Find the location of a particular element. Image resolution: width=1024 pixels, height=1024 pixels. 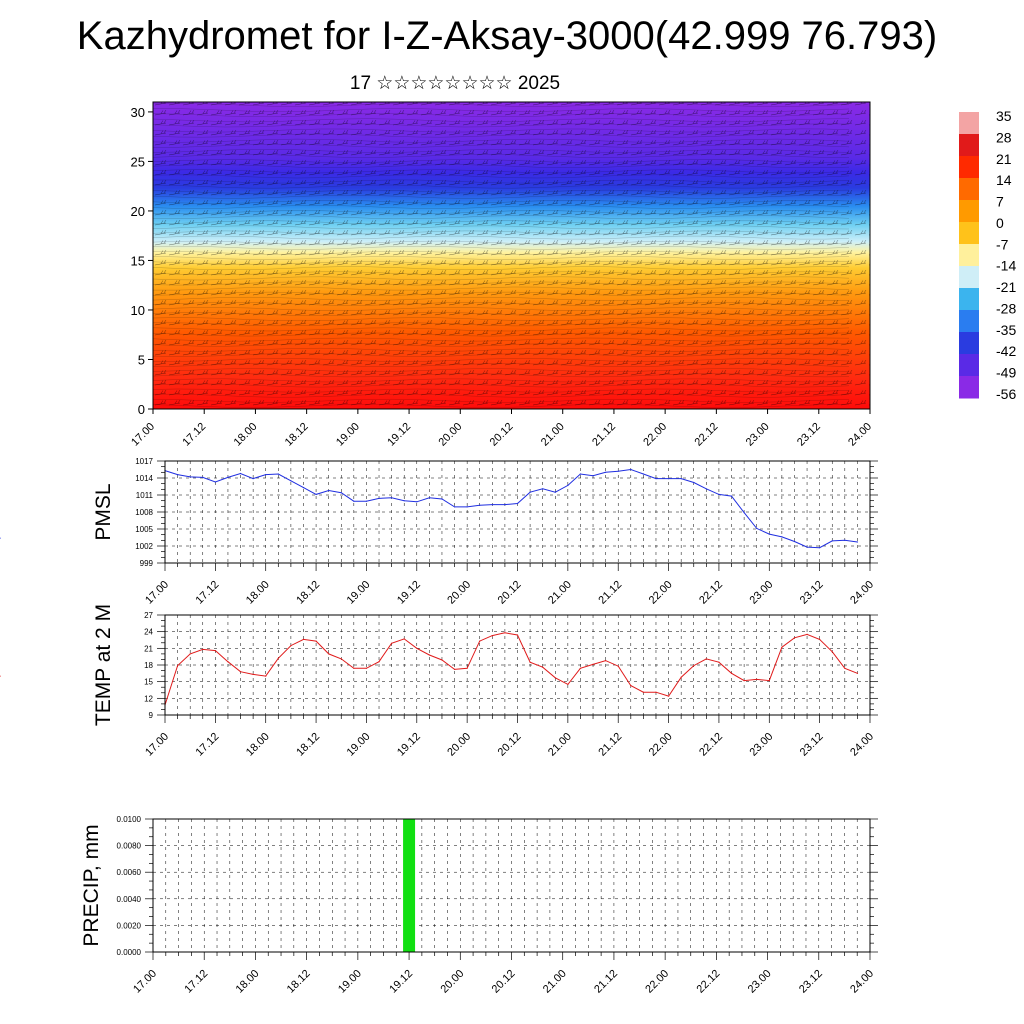

series-line is located at coordinates (511, 669).